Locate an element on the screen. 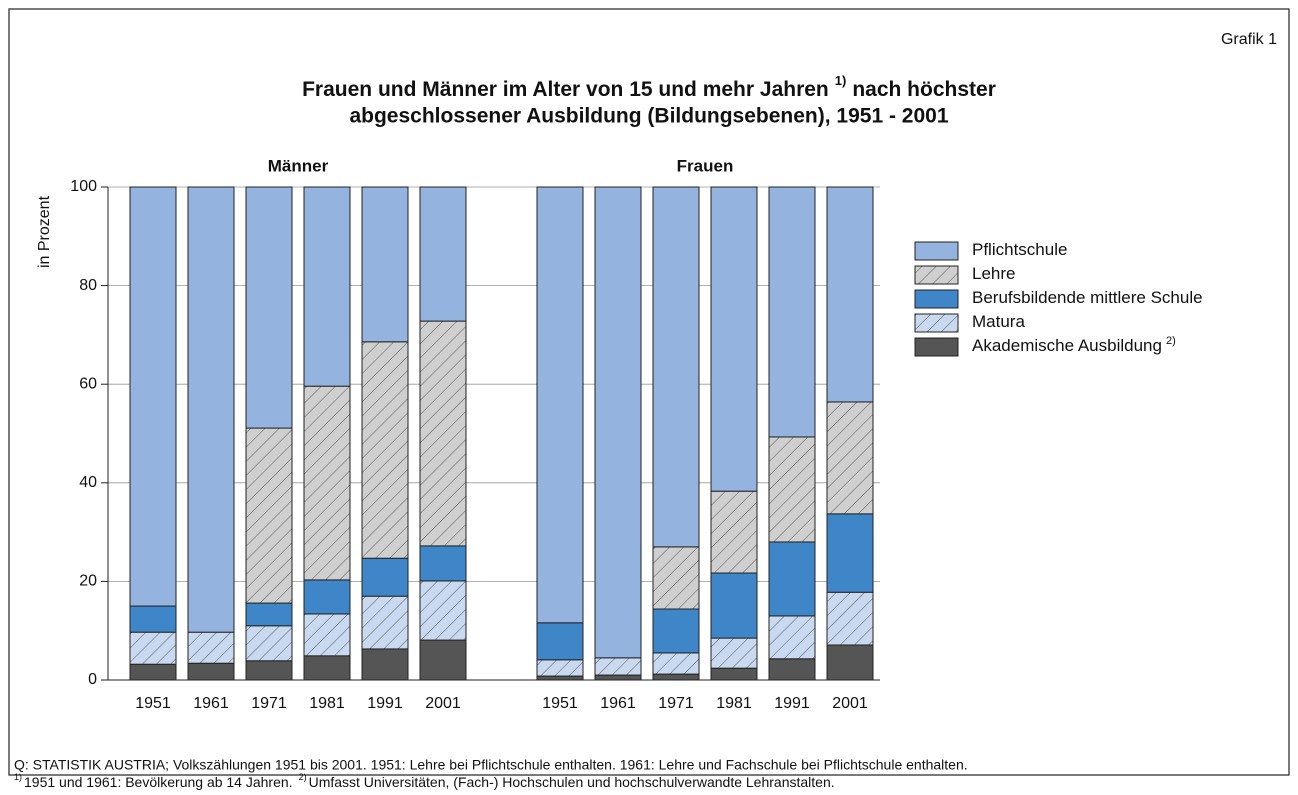 The image size is (1298, 795). y-tick-label: 60 is located at coordinates (88, 383).